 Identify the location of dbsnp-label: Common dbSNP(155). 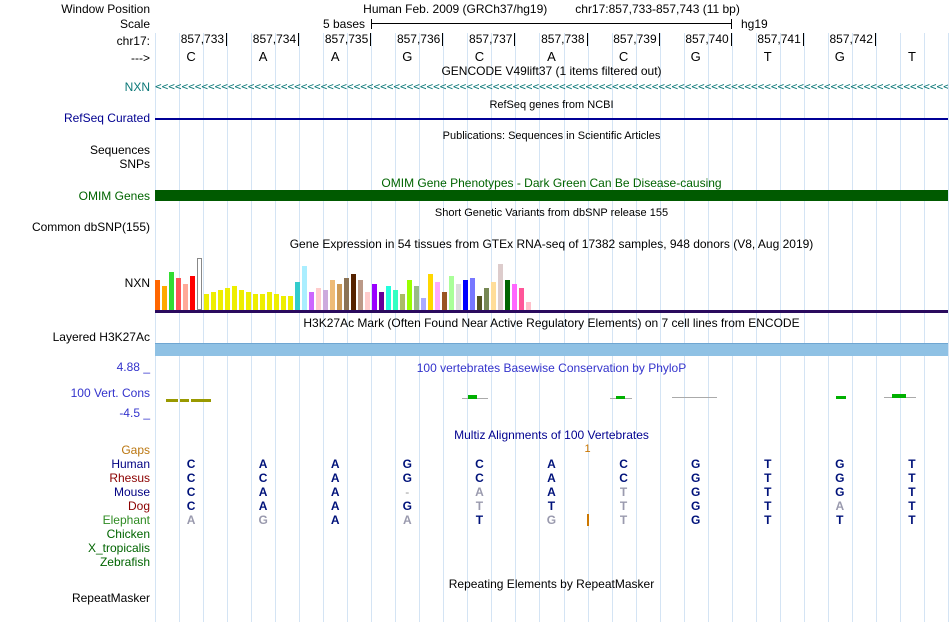
(90, 227).